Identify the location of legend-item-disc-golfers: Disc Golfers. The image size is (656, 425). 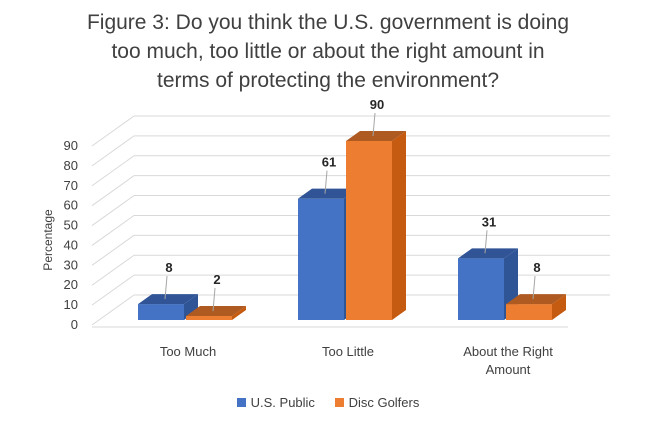
(377, 402).